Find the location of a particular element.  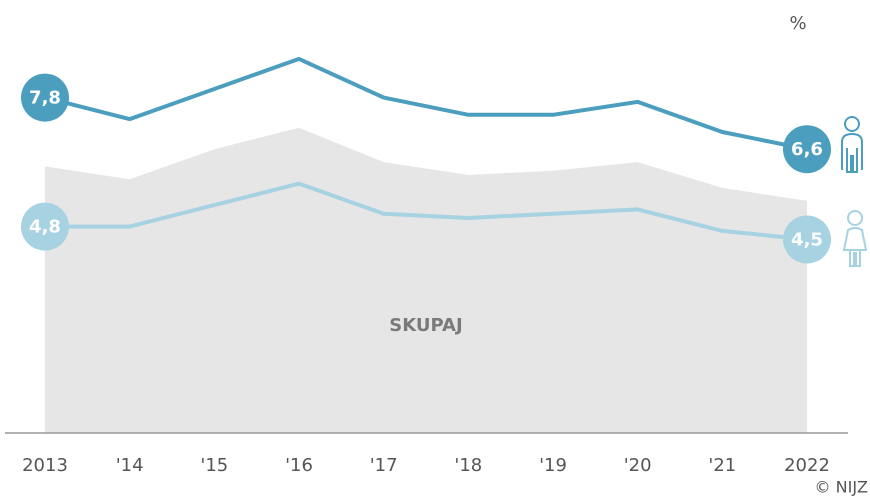

line is located at coordinates (426, 211).